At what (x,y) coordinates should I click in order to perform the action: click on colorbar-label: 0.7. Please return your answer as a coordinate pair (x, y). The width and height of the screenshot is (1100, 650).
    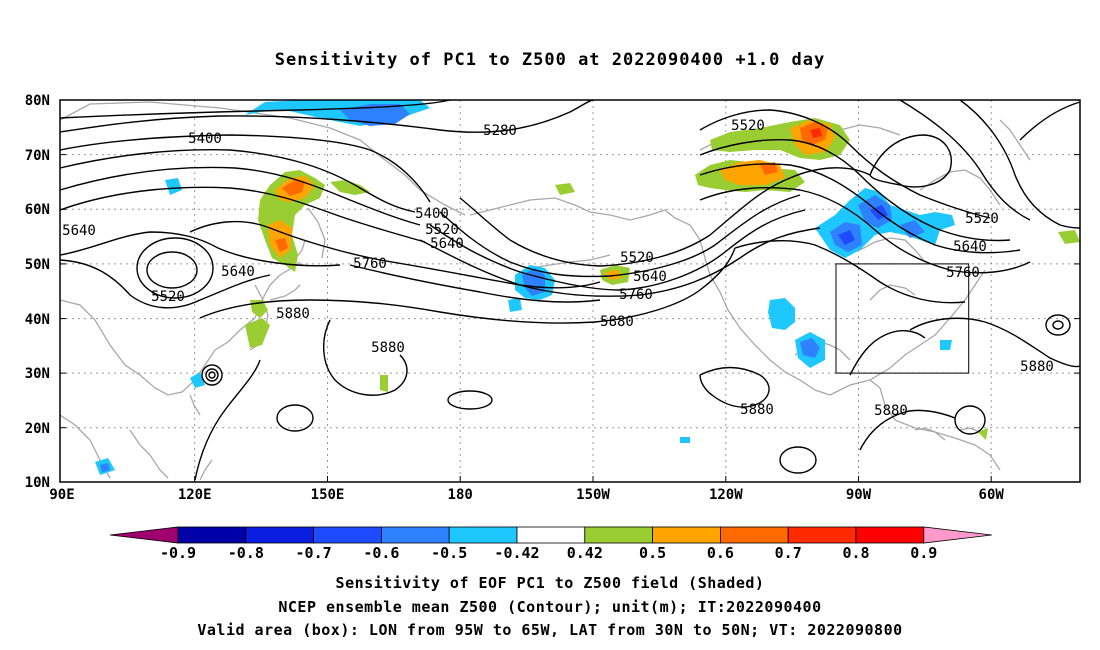
    Looking at the image, I should click on (788, 553).